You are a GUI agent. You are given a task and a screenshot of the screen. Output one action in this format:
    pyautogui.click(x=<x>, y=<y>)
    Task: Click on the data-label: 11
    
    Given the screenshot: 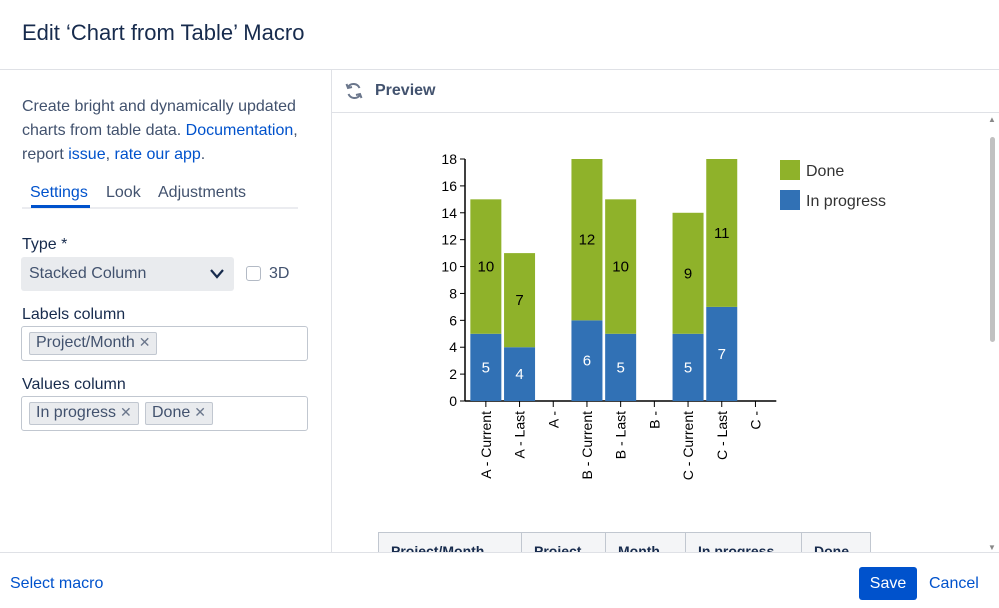 What is the action you would take?
    pyautogui.click(x=722, y=233)
    